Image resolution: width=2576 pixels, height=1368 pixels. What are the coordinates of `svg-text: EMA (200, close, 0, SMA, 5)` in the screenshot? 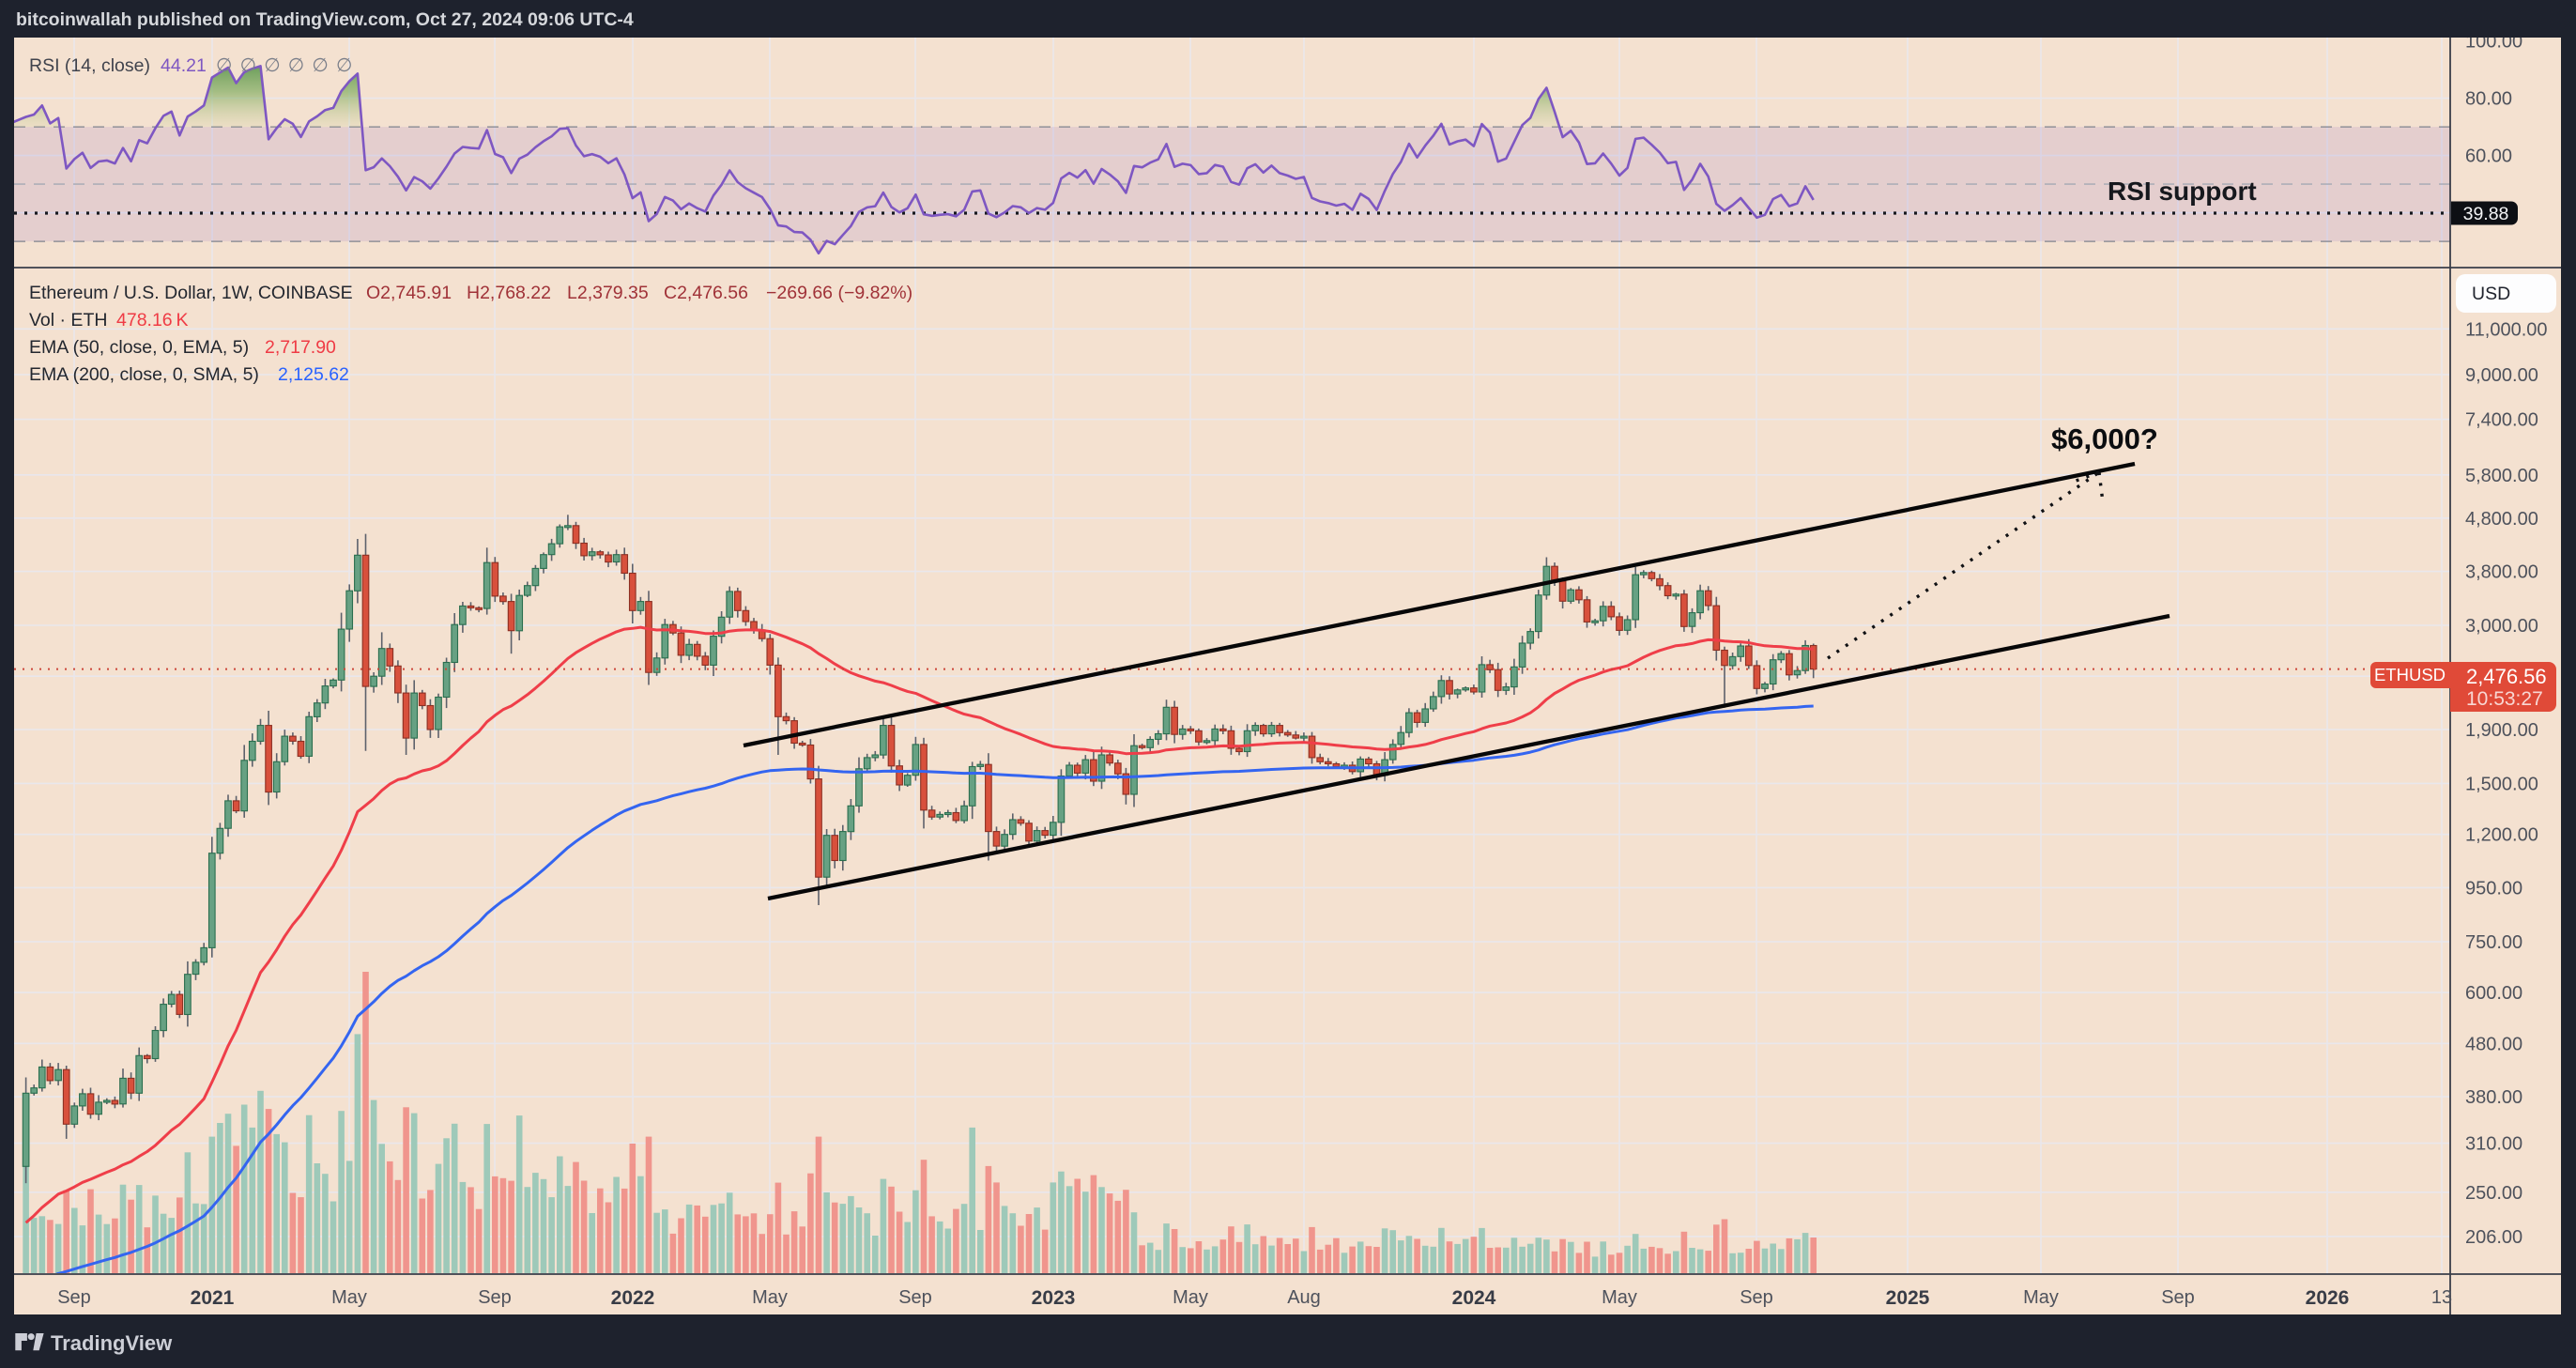 It's located at (144, 375).